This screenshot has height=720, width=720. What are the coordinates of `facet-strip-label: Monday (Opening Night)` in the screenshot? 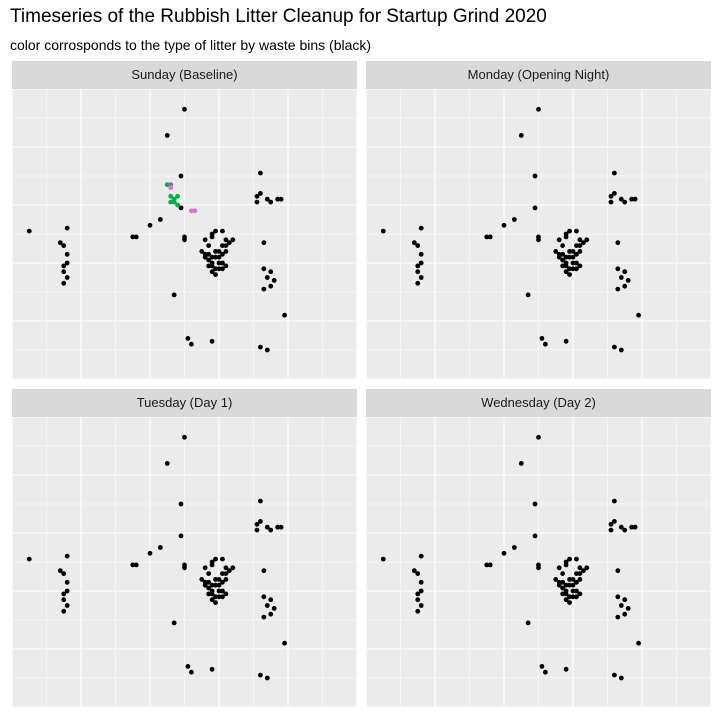 It's located at (538, 75).